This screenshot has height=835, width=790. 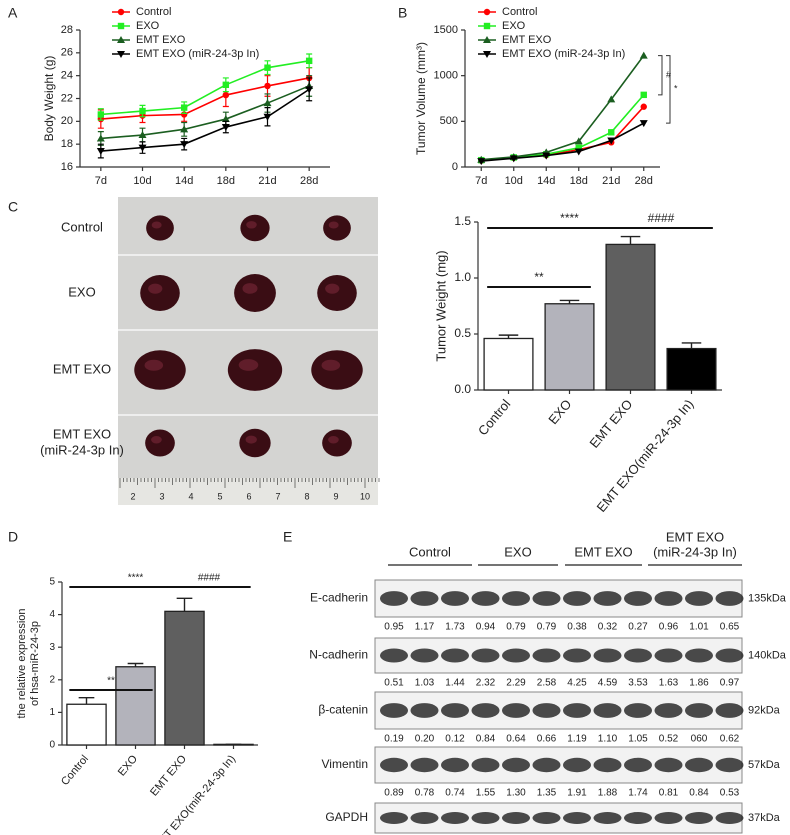 What do you see at coordinates (52, 647) in the screenshot?
I see `y-tick-label: 3` at bounding box center [52, 647].